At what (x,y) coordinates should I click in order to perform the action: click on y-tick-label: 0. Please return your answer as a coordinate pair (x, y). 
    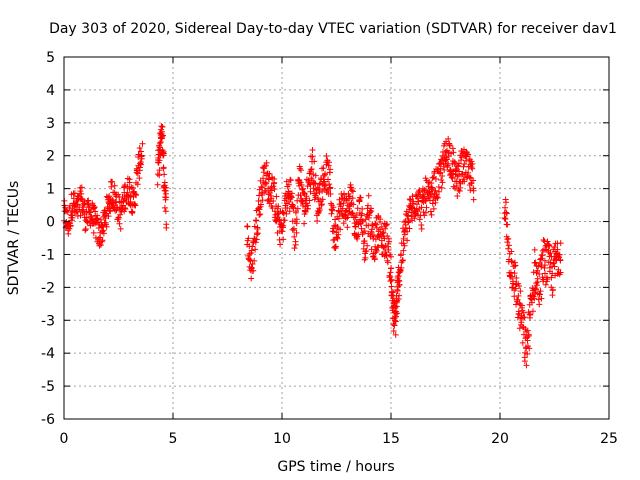
    Looking at the image, I should click on (50, 223).